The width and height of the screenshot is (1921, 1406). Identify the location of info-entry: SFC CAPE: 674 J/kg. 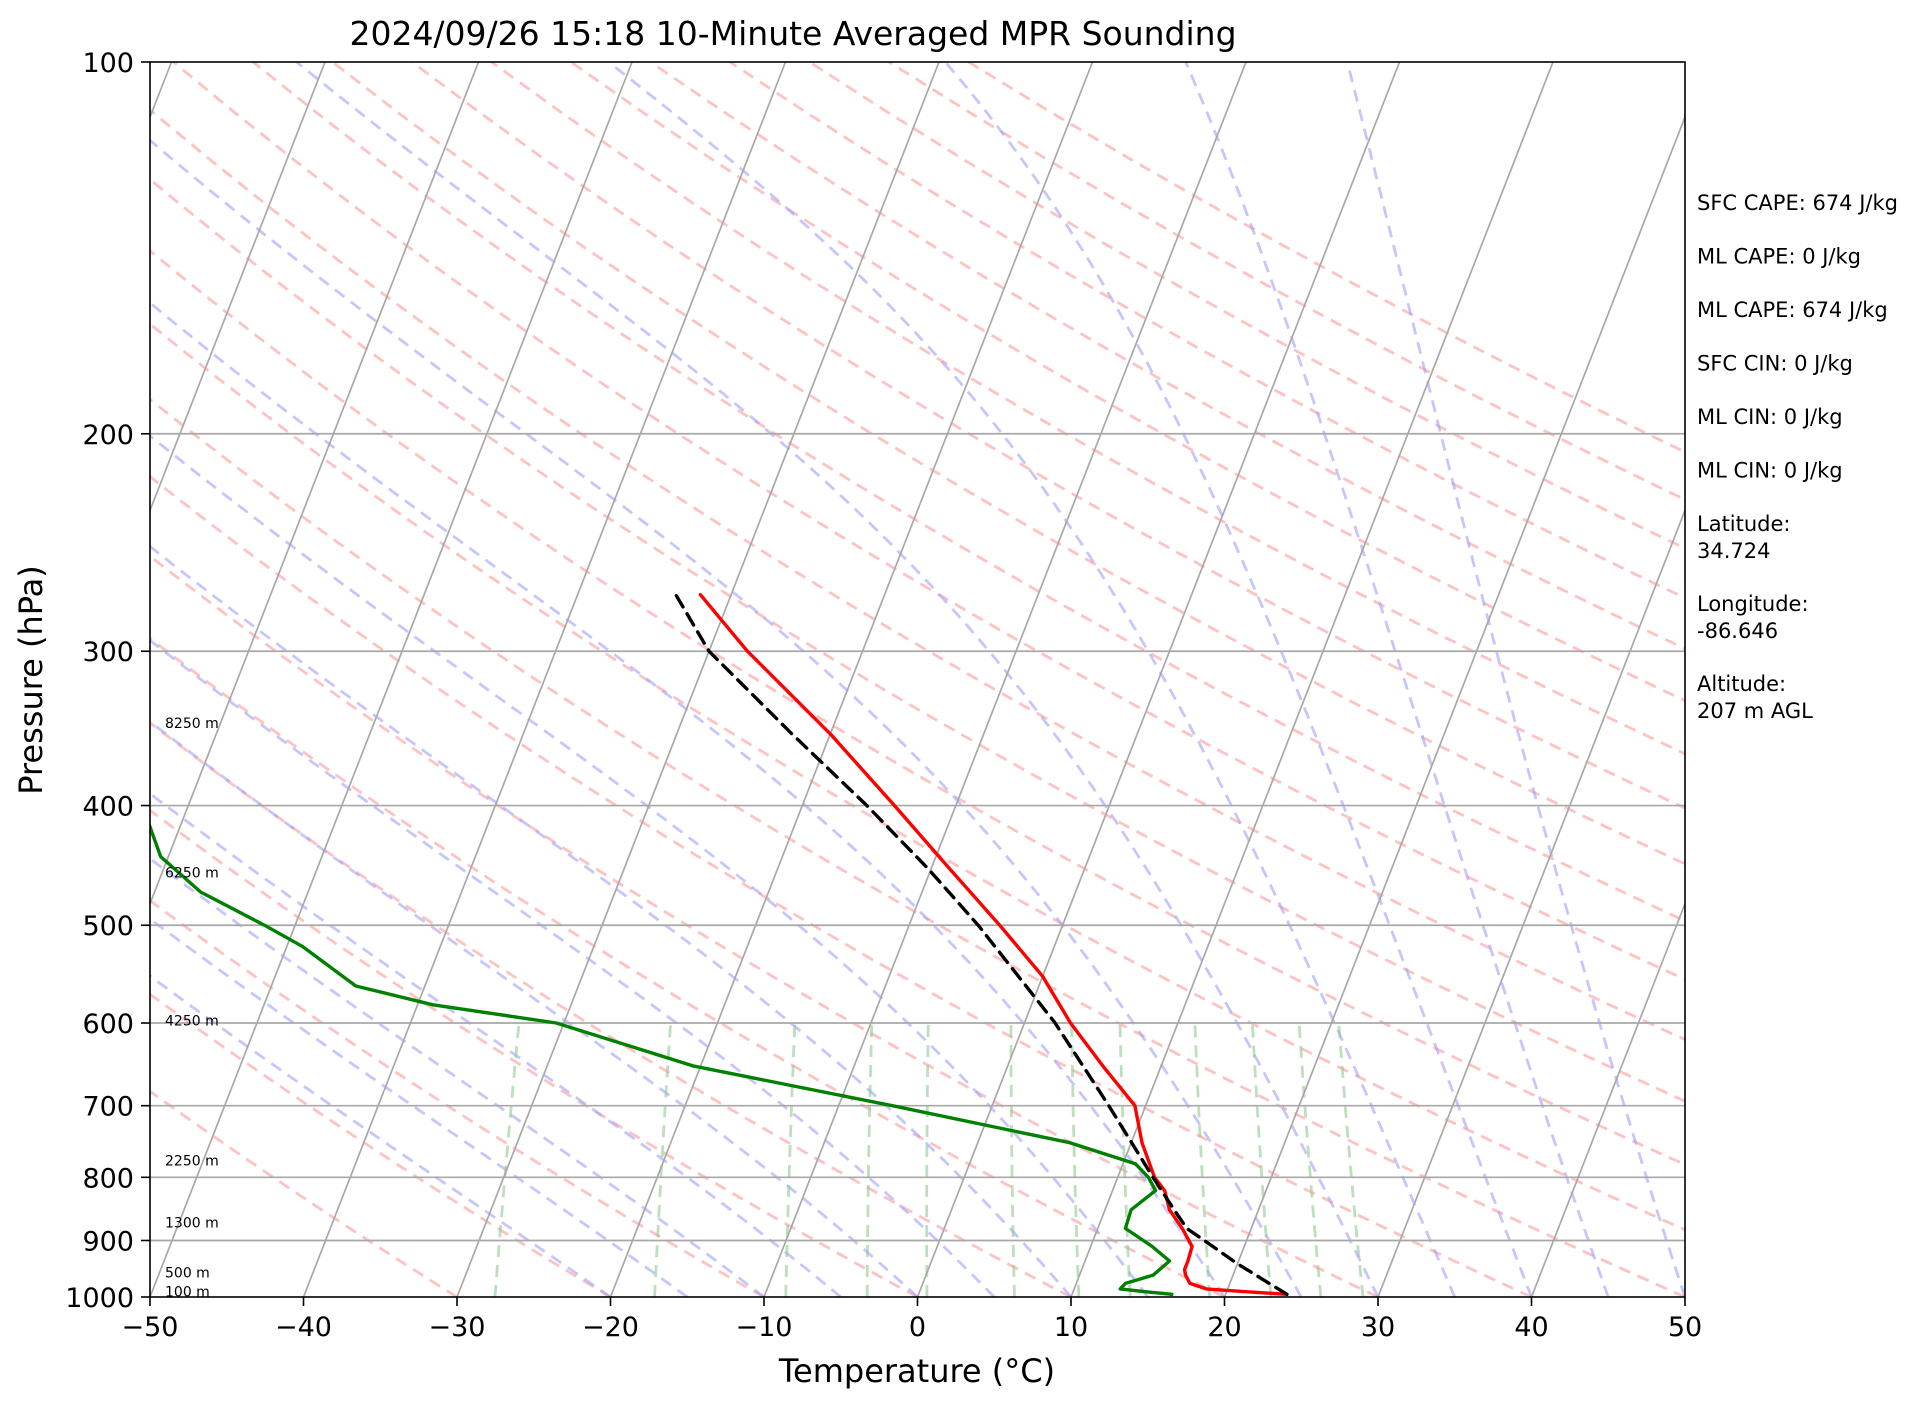
(1797, 203).